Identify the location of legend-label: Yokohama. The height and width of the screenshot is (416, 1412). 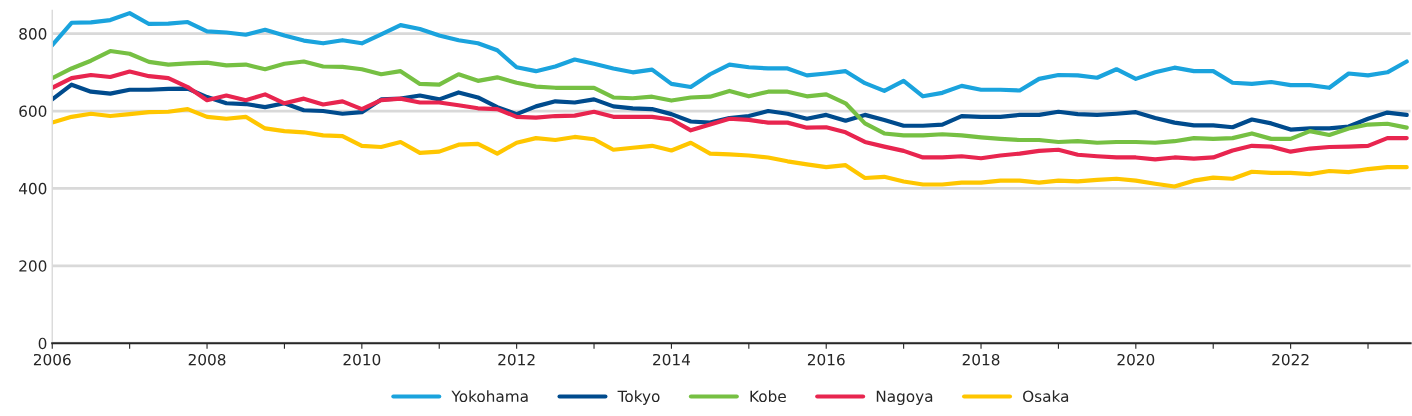
(489, 396).